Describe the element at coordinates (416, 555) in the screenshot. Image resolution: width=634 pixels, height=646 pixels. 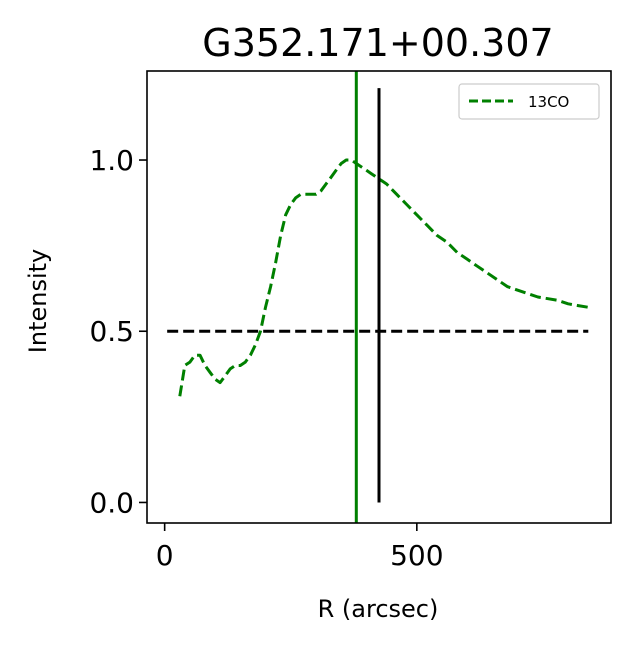
I see `x-tick-label-1: 500` at that location.